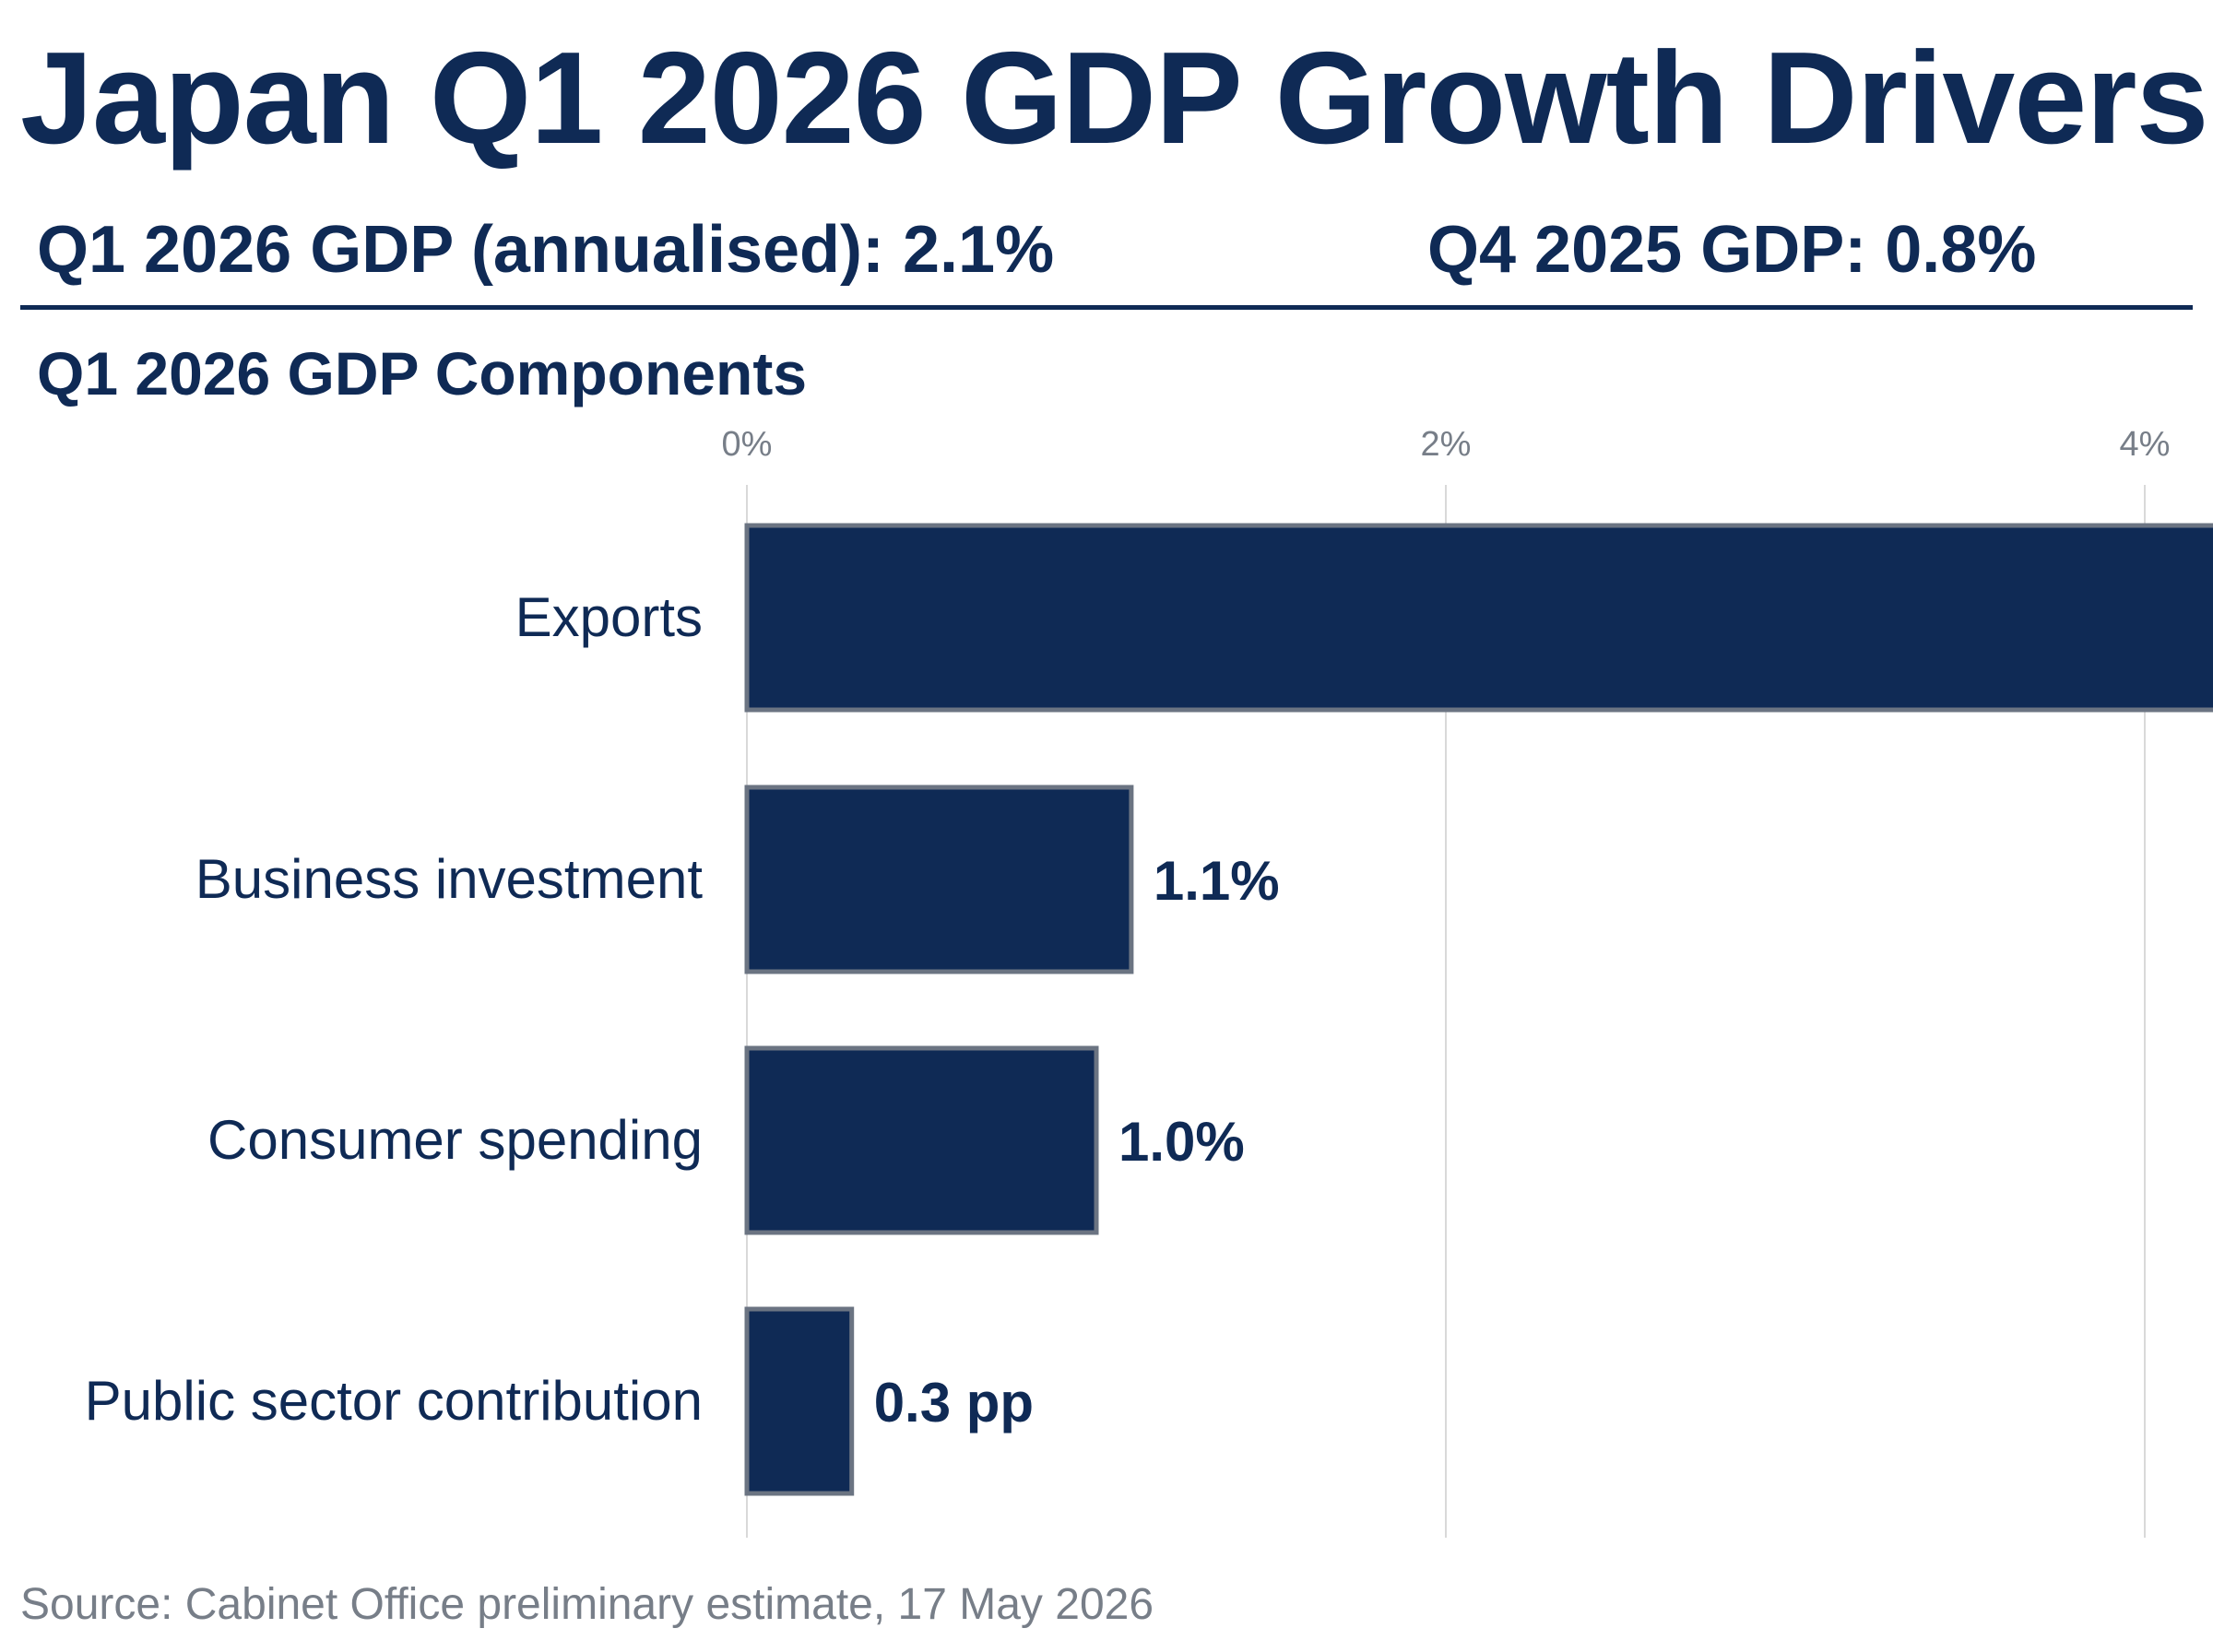 Image resolution: width=2213 pixels, height=1652 pixels. Describe the element at coordinates (1181, 1142) in the screenshot. I see `value-label: 1.0%` at that location.